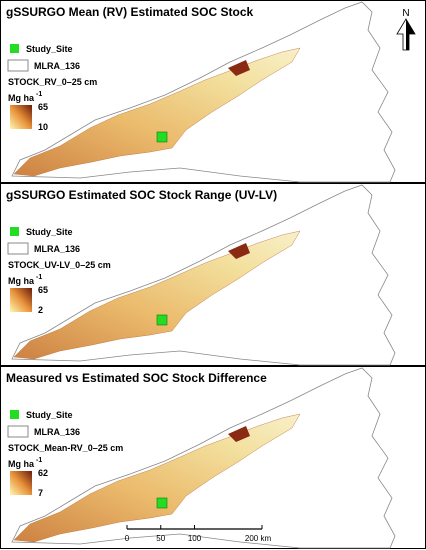 The height and width of the screenshot is (550, 426). What do you see at coordinates (405, 13) in the screenshot?
I see `north-label: N` at bounding box center [405, 13].